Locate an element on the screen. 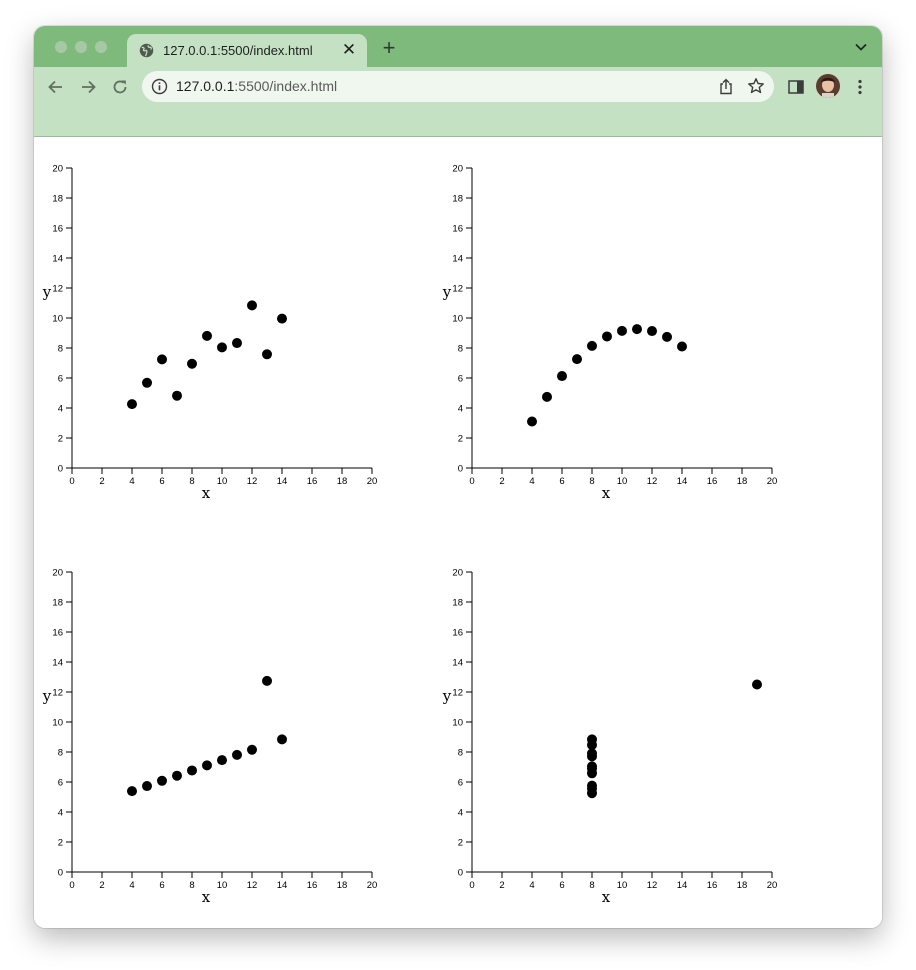 Image resolution: width=916 pixels, height=970 pixels. browser-toolbar: 127.0.0.1:5500/index.html is located at coordinates (458, 102).